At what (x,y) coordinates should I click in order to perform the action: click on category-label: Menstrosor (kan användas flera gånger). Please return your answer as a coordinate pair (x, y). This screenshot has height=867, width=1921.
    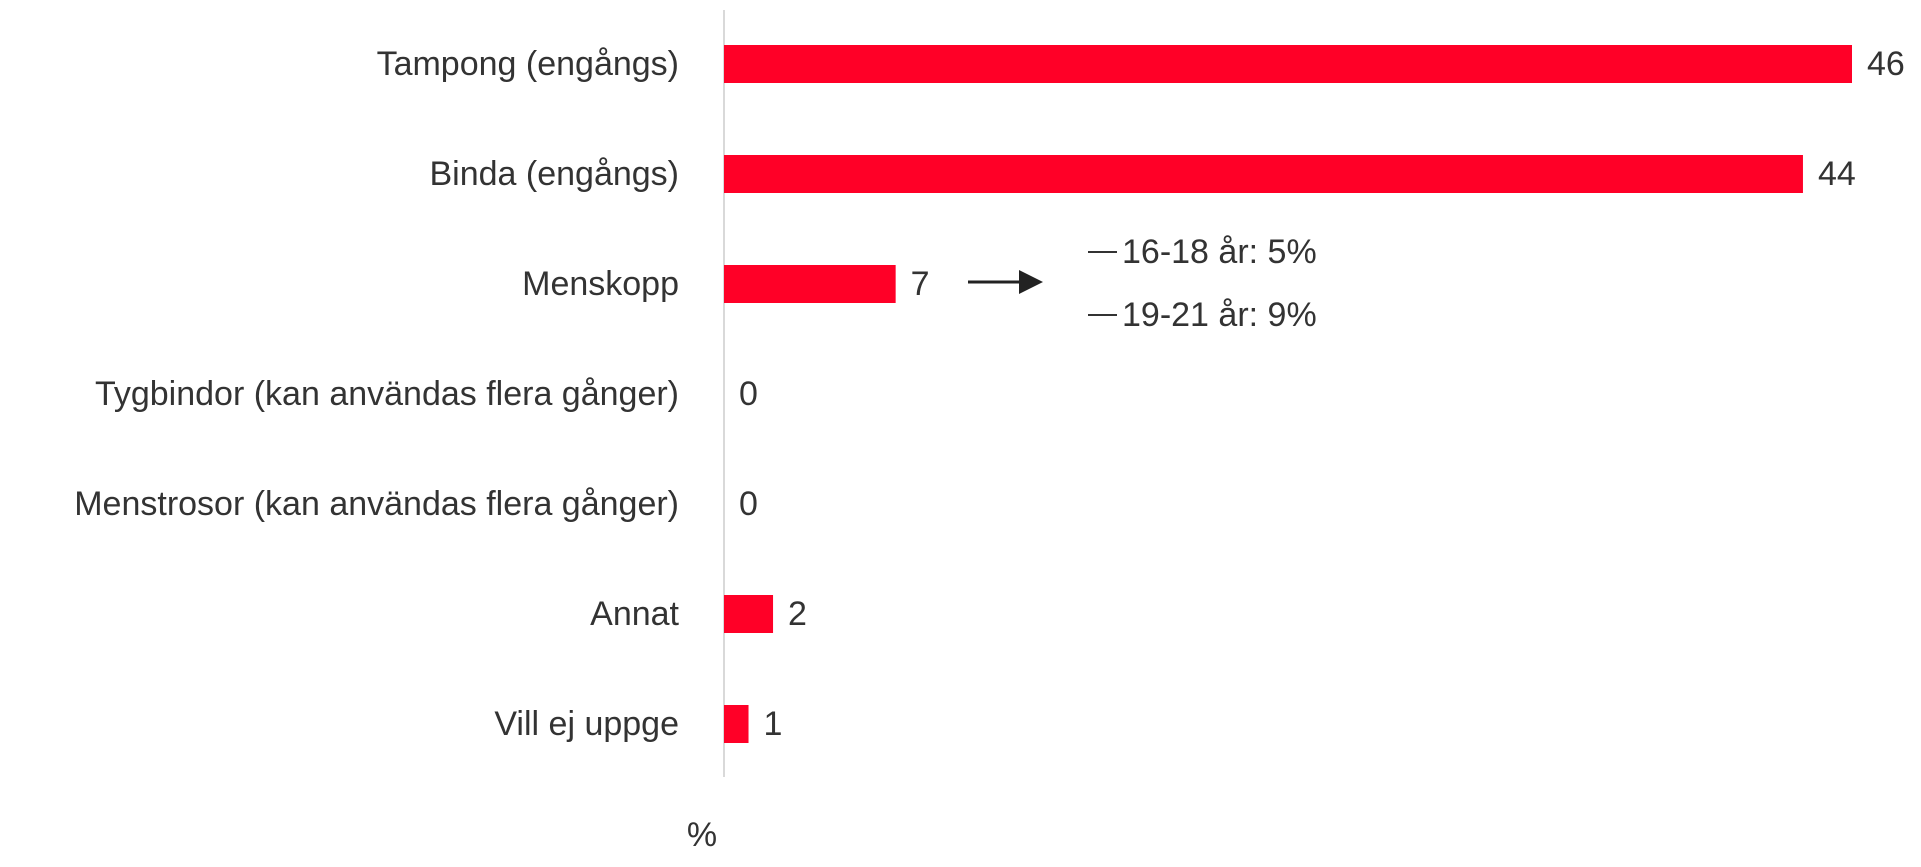
    Looking at the image, I should click on (376, 504).